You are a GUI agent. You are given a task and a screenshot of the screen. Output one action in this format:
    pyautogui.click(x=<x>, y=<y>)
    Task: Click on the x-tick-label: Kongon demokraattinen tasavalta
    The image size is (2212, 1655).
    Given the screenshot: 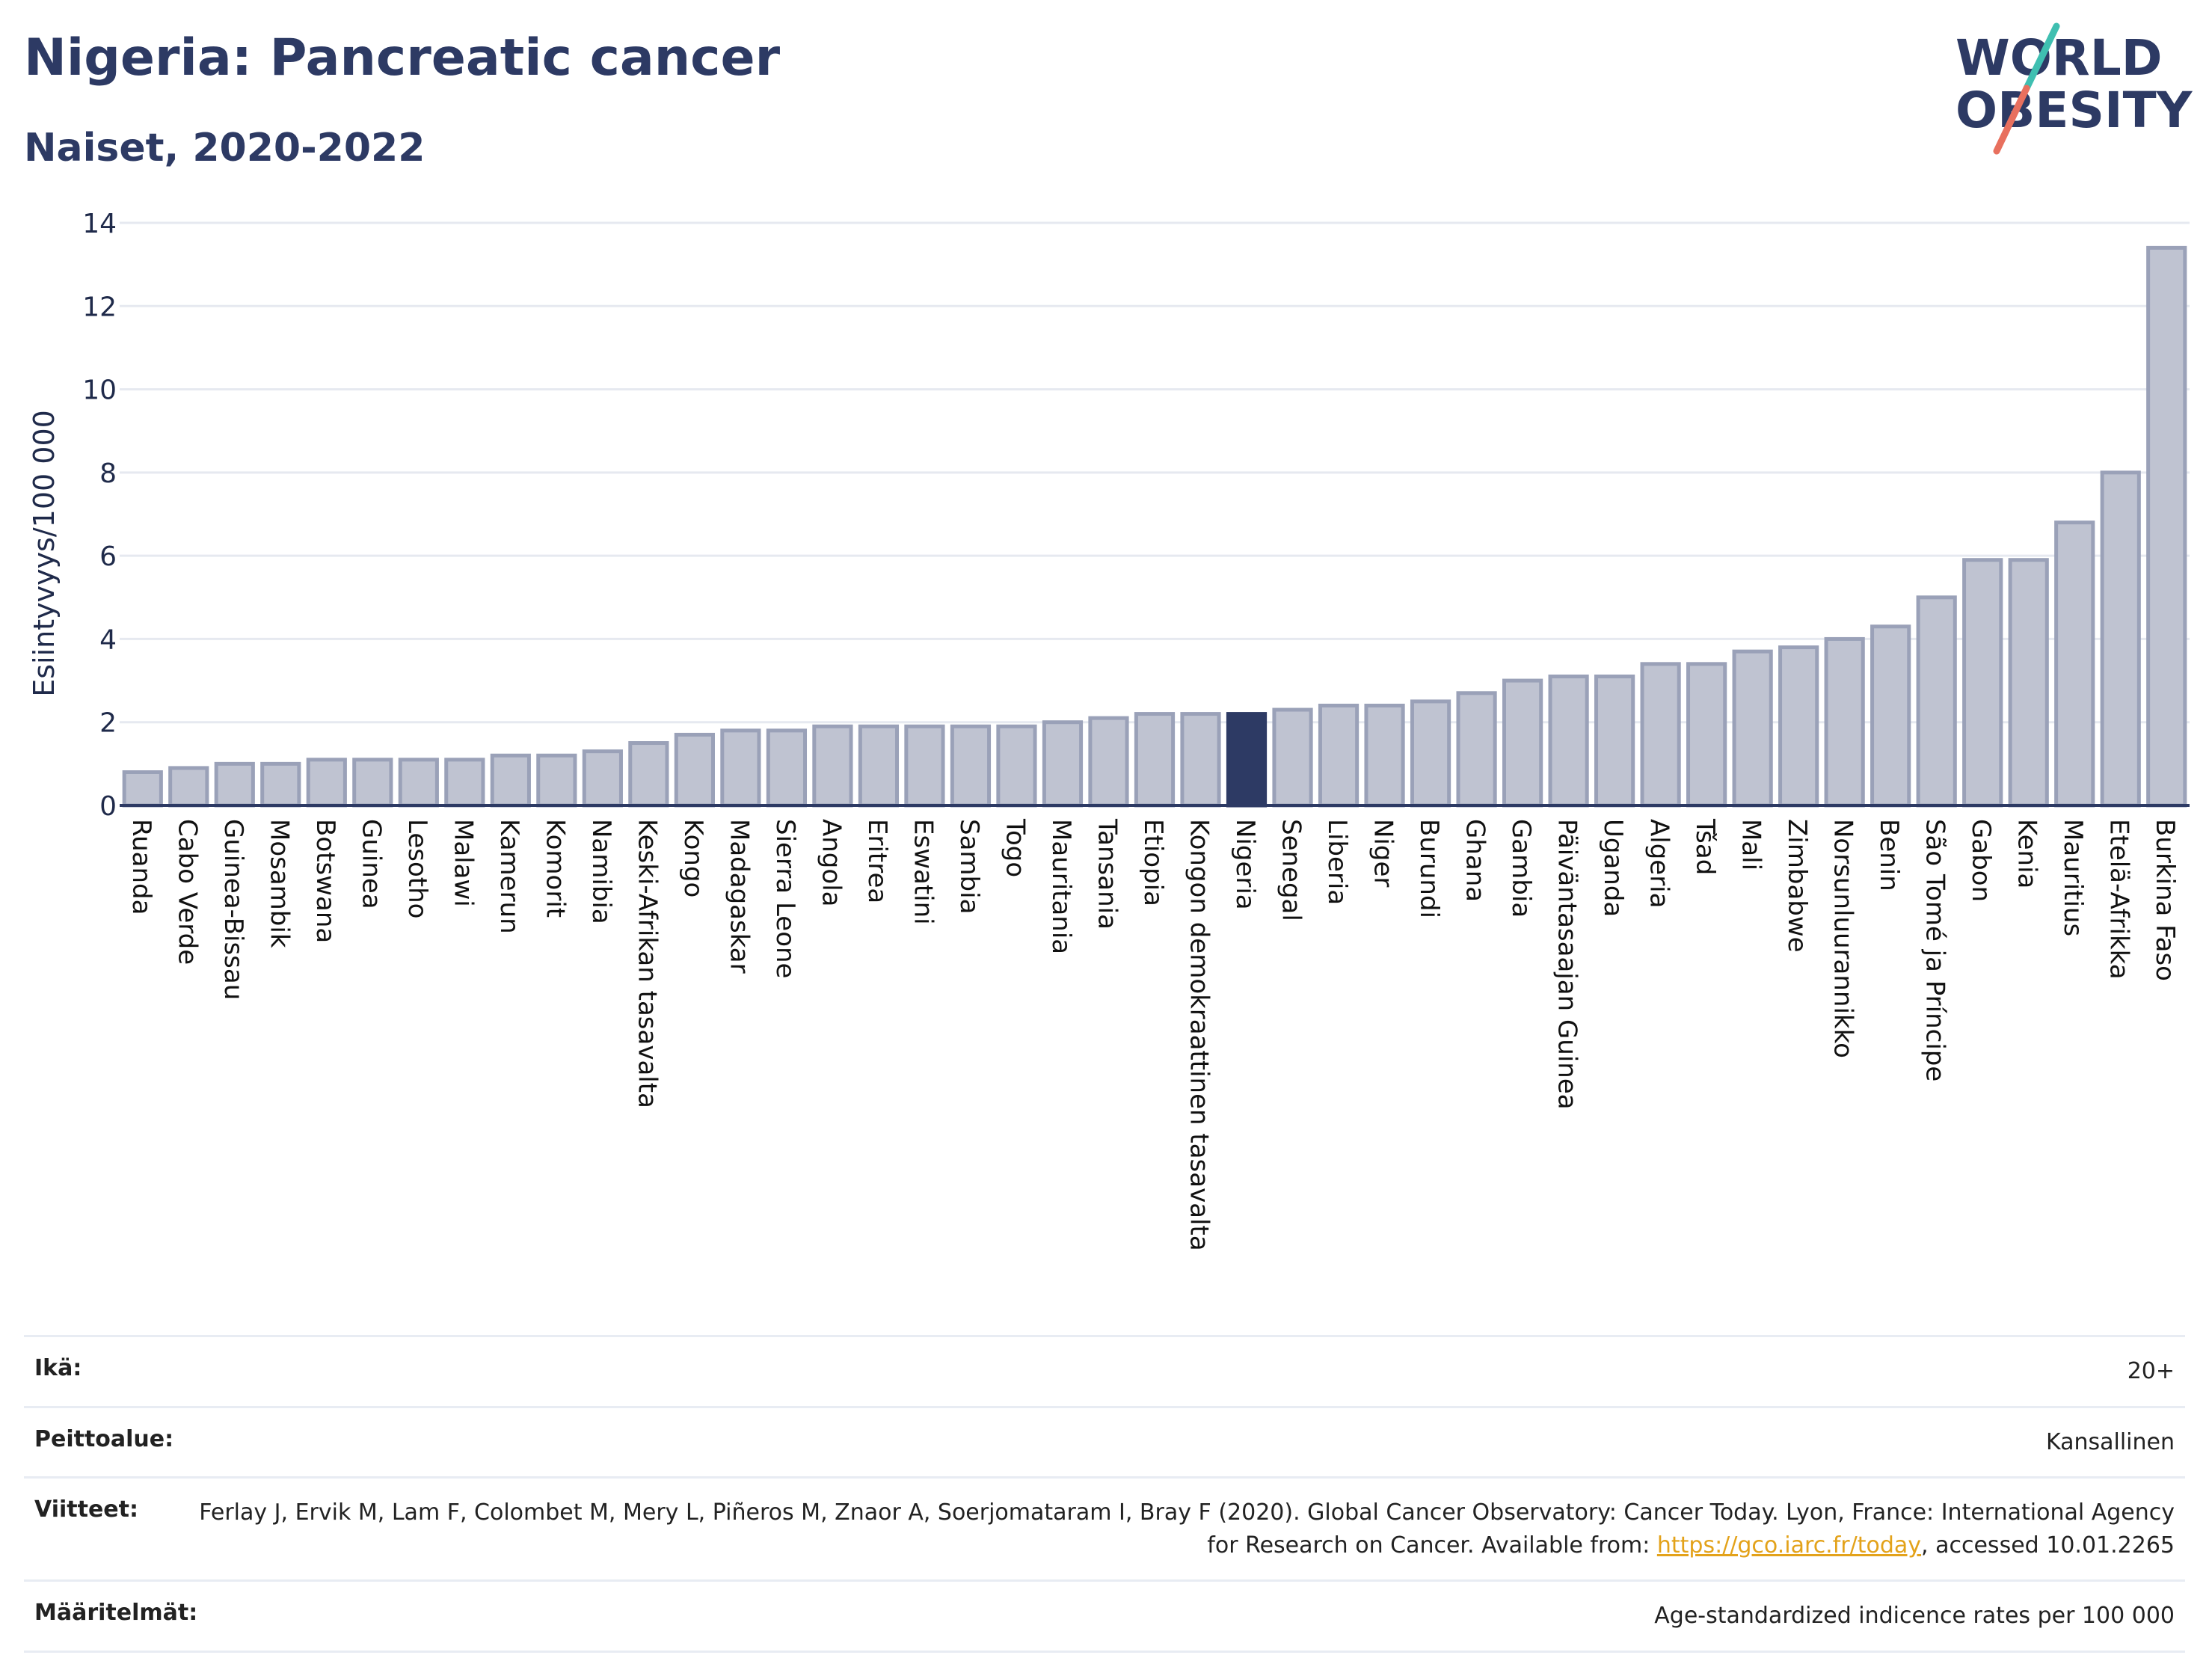 What is the action you would take?
    pyautogui.click(x=1199, y=1035)
    